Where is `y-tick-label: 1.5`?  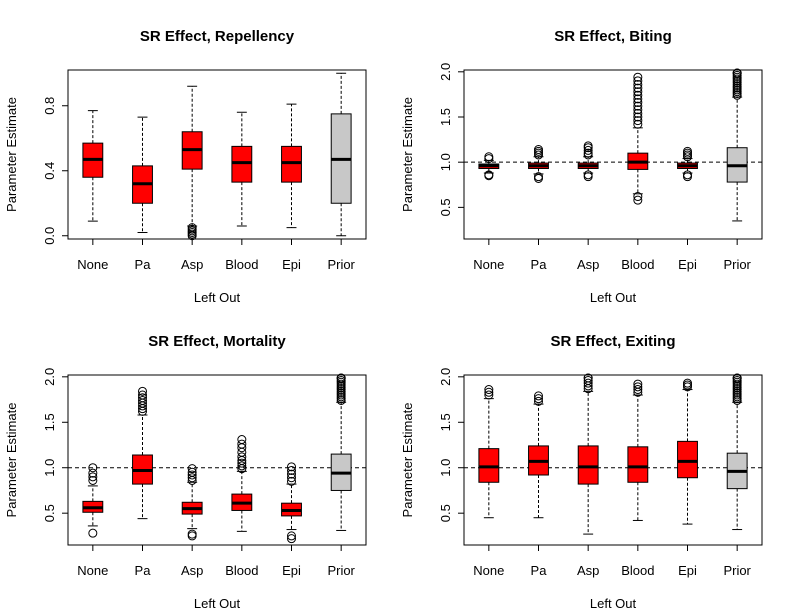 y-tick-label: 1.5 is located at coordinates (49, 422).